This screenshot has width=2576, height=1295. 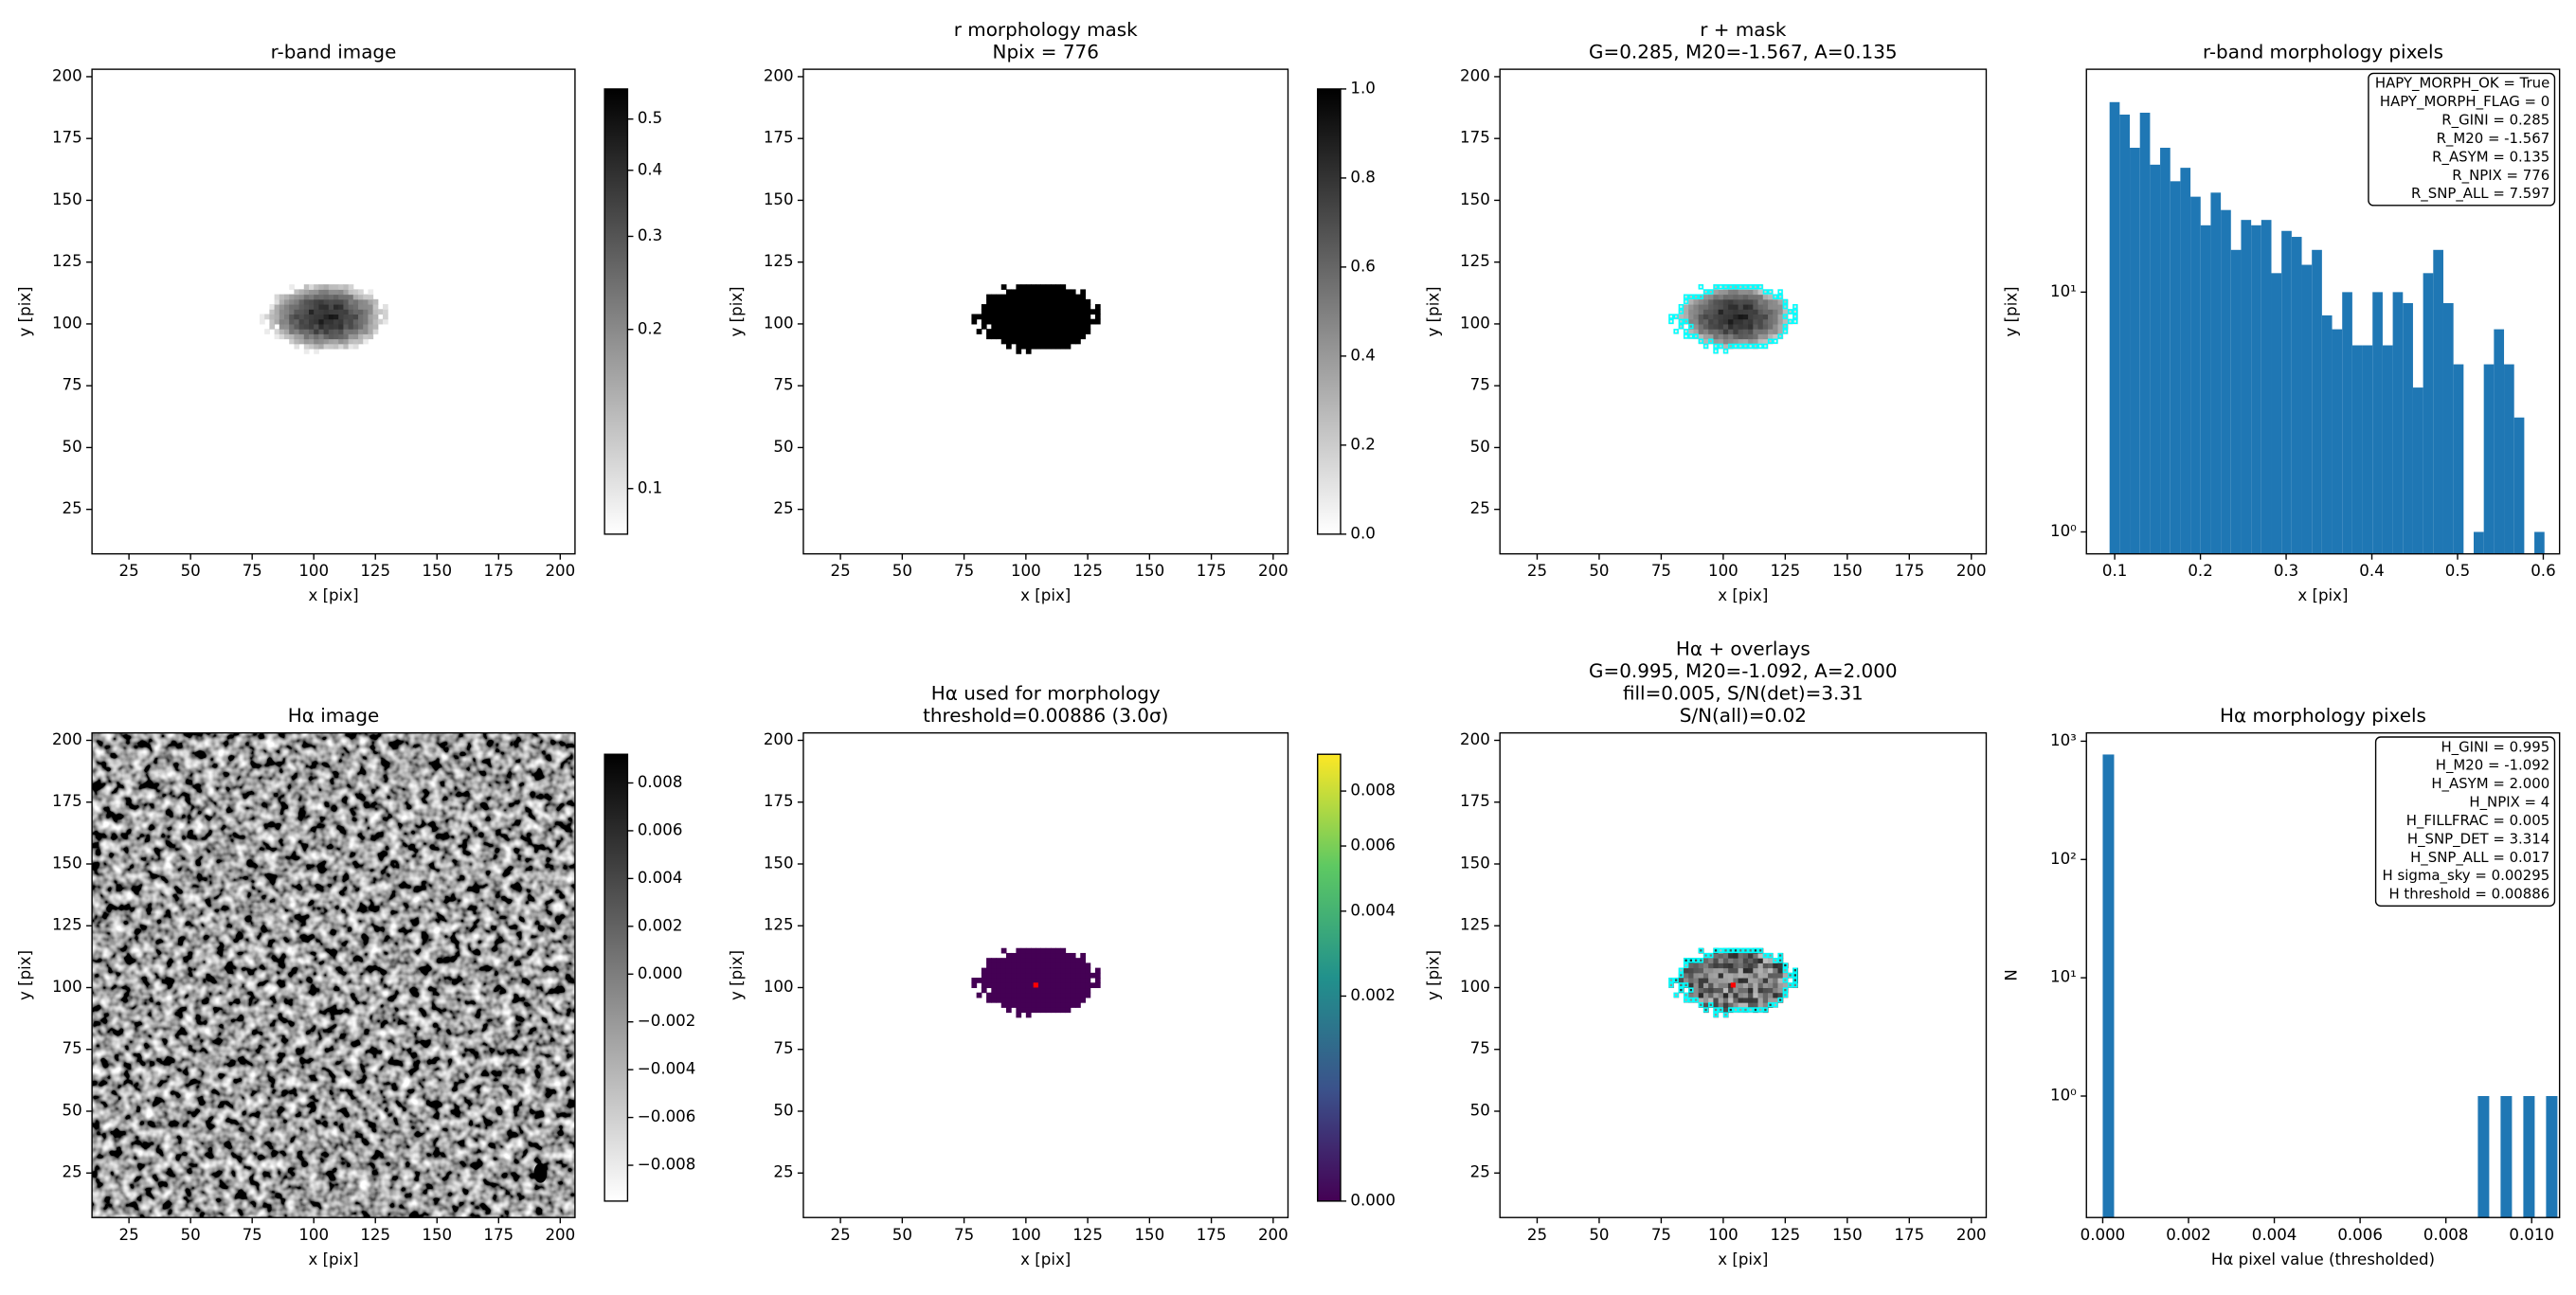 What do you see at coordinates (2500, 175) in the screenshot?
I see `stats-line: R_NPIX = 776` at bounding box center [2500, 175].